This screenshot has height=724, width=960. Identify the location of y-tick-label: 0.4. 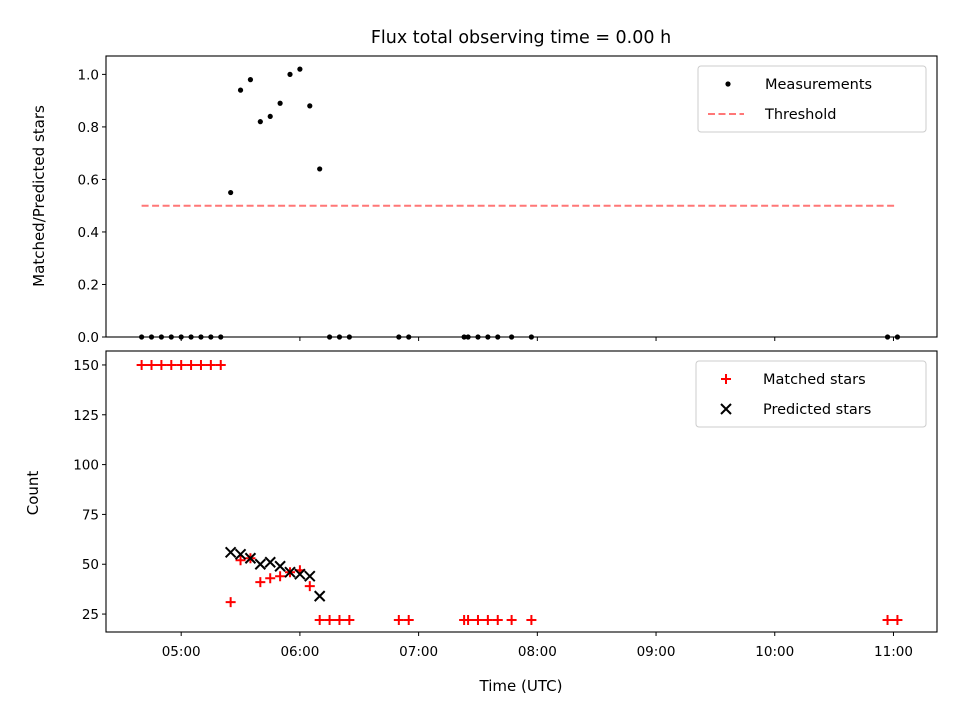
(88, 233).